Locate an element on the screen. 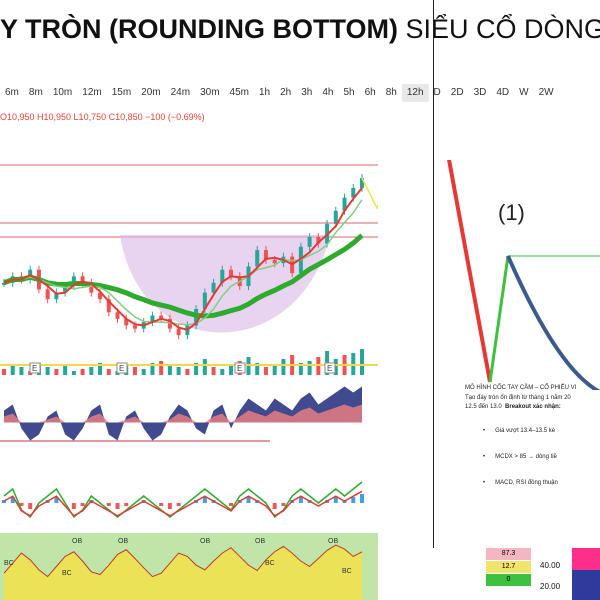 The image size is (600, 600). timeframe-24m: 24m is located at coordinates (180, 92).